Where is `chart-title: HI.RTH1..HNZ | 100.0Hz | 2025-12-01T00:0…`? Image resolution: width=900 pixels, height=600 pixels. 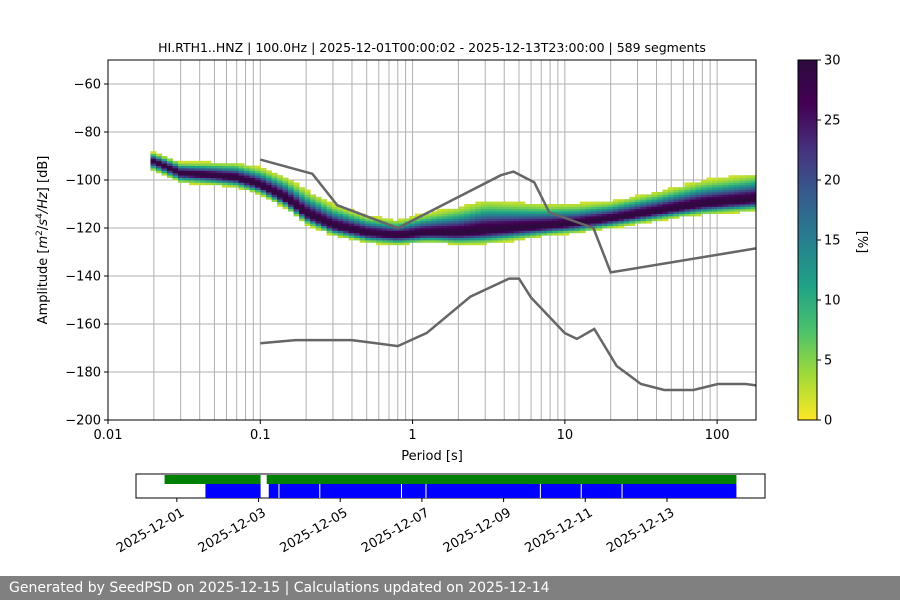
chart-title: HI.RTH1..HNZ | 100.0Hz | 2025-12-01T00:0… is located at coordinates (432, 47).